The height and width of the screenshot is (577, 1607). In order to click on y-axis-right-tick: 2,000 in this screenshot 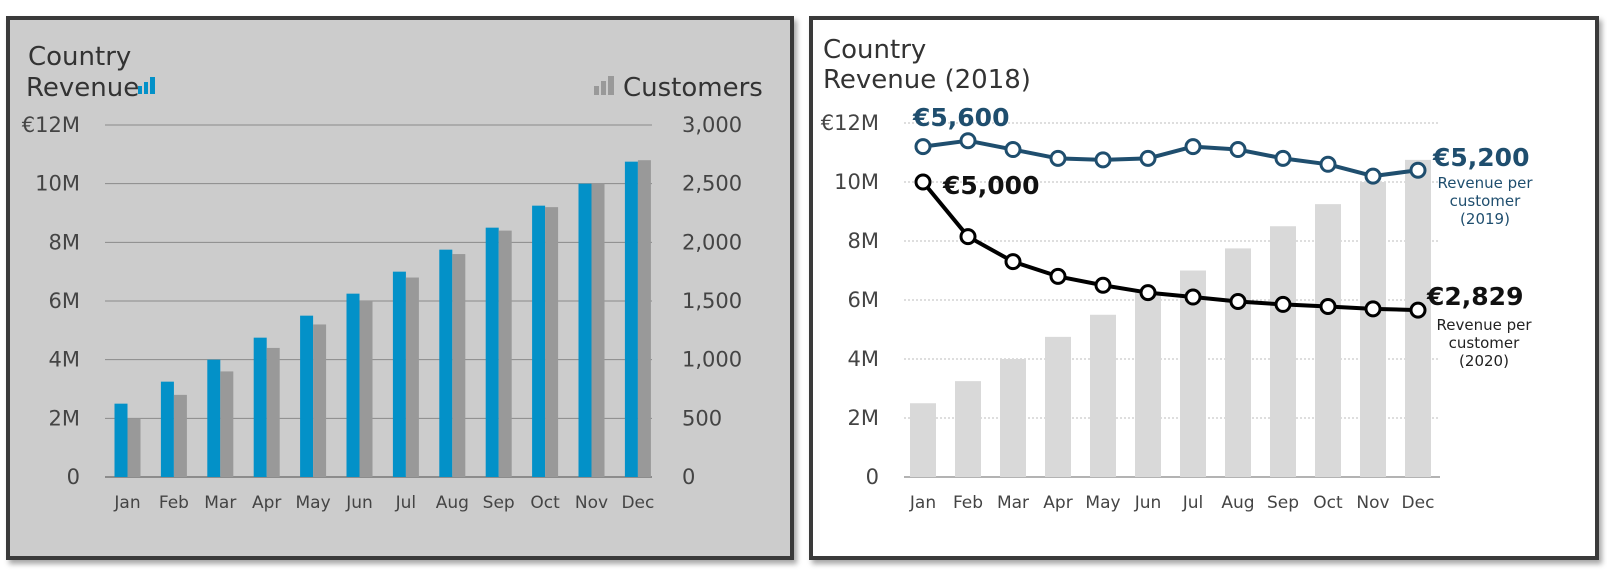, I will do `click(712, 242)`.